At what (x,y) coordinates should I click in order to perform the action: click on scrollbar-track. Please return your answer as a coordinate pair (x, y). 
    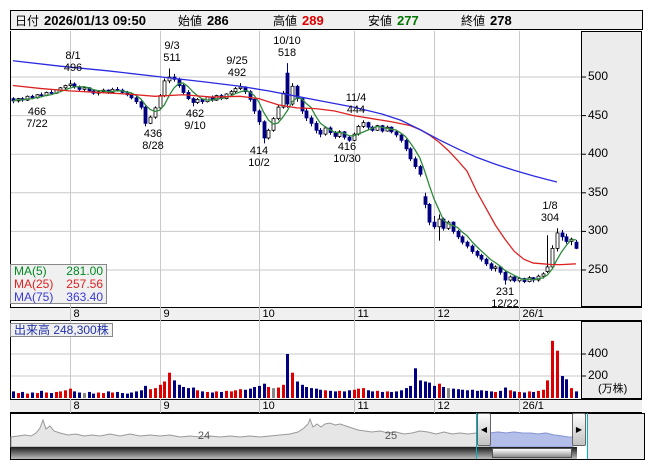
    Looking at the image, I should click on (294, 453).